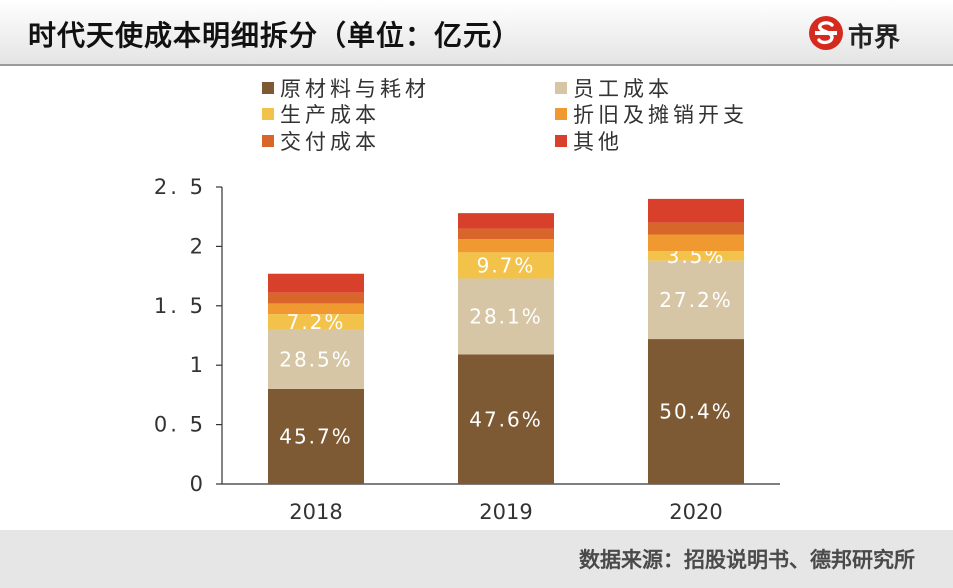  What do you see at coordinates (747, 560) in the screenshot?
I see `data-source: 数据来源：招股说明书、德邦研究所` at bounding box center [747, 560].